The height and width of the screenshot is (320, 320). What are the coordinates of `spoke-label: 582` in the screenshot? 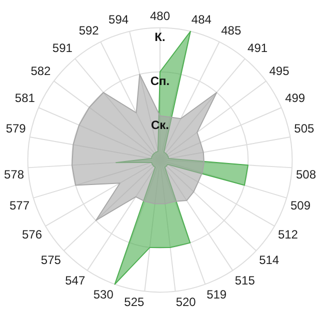 It's located at (41, 71).